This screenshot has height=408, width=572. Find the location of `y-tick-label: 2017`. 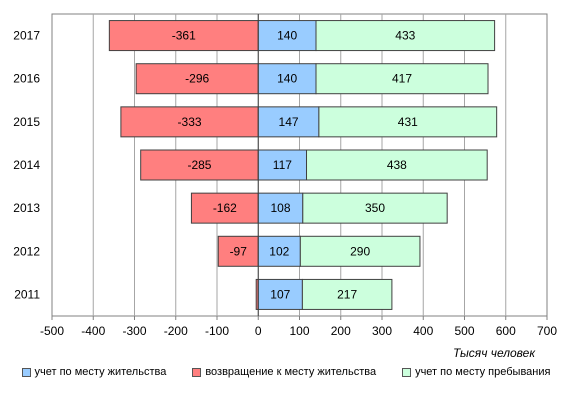

y-tick-label: 2017 is located at coordinates (26, 36).